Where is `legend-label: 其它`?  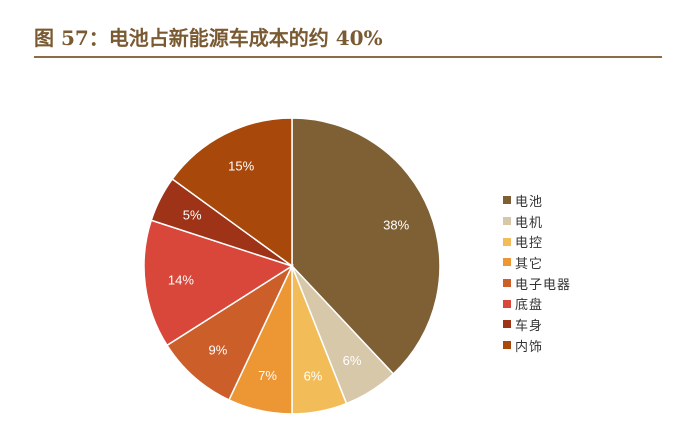 legend-label: 其它 is located at coordinates (529, 264).